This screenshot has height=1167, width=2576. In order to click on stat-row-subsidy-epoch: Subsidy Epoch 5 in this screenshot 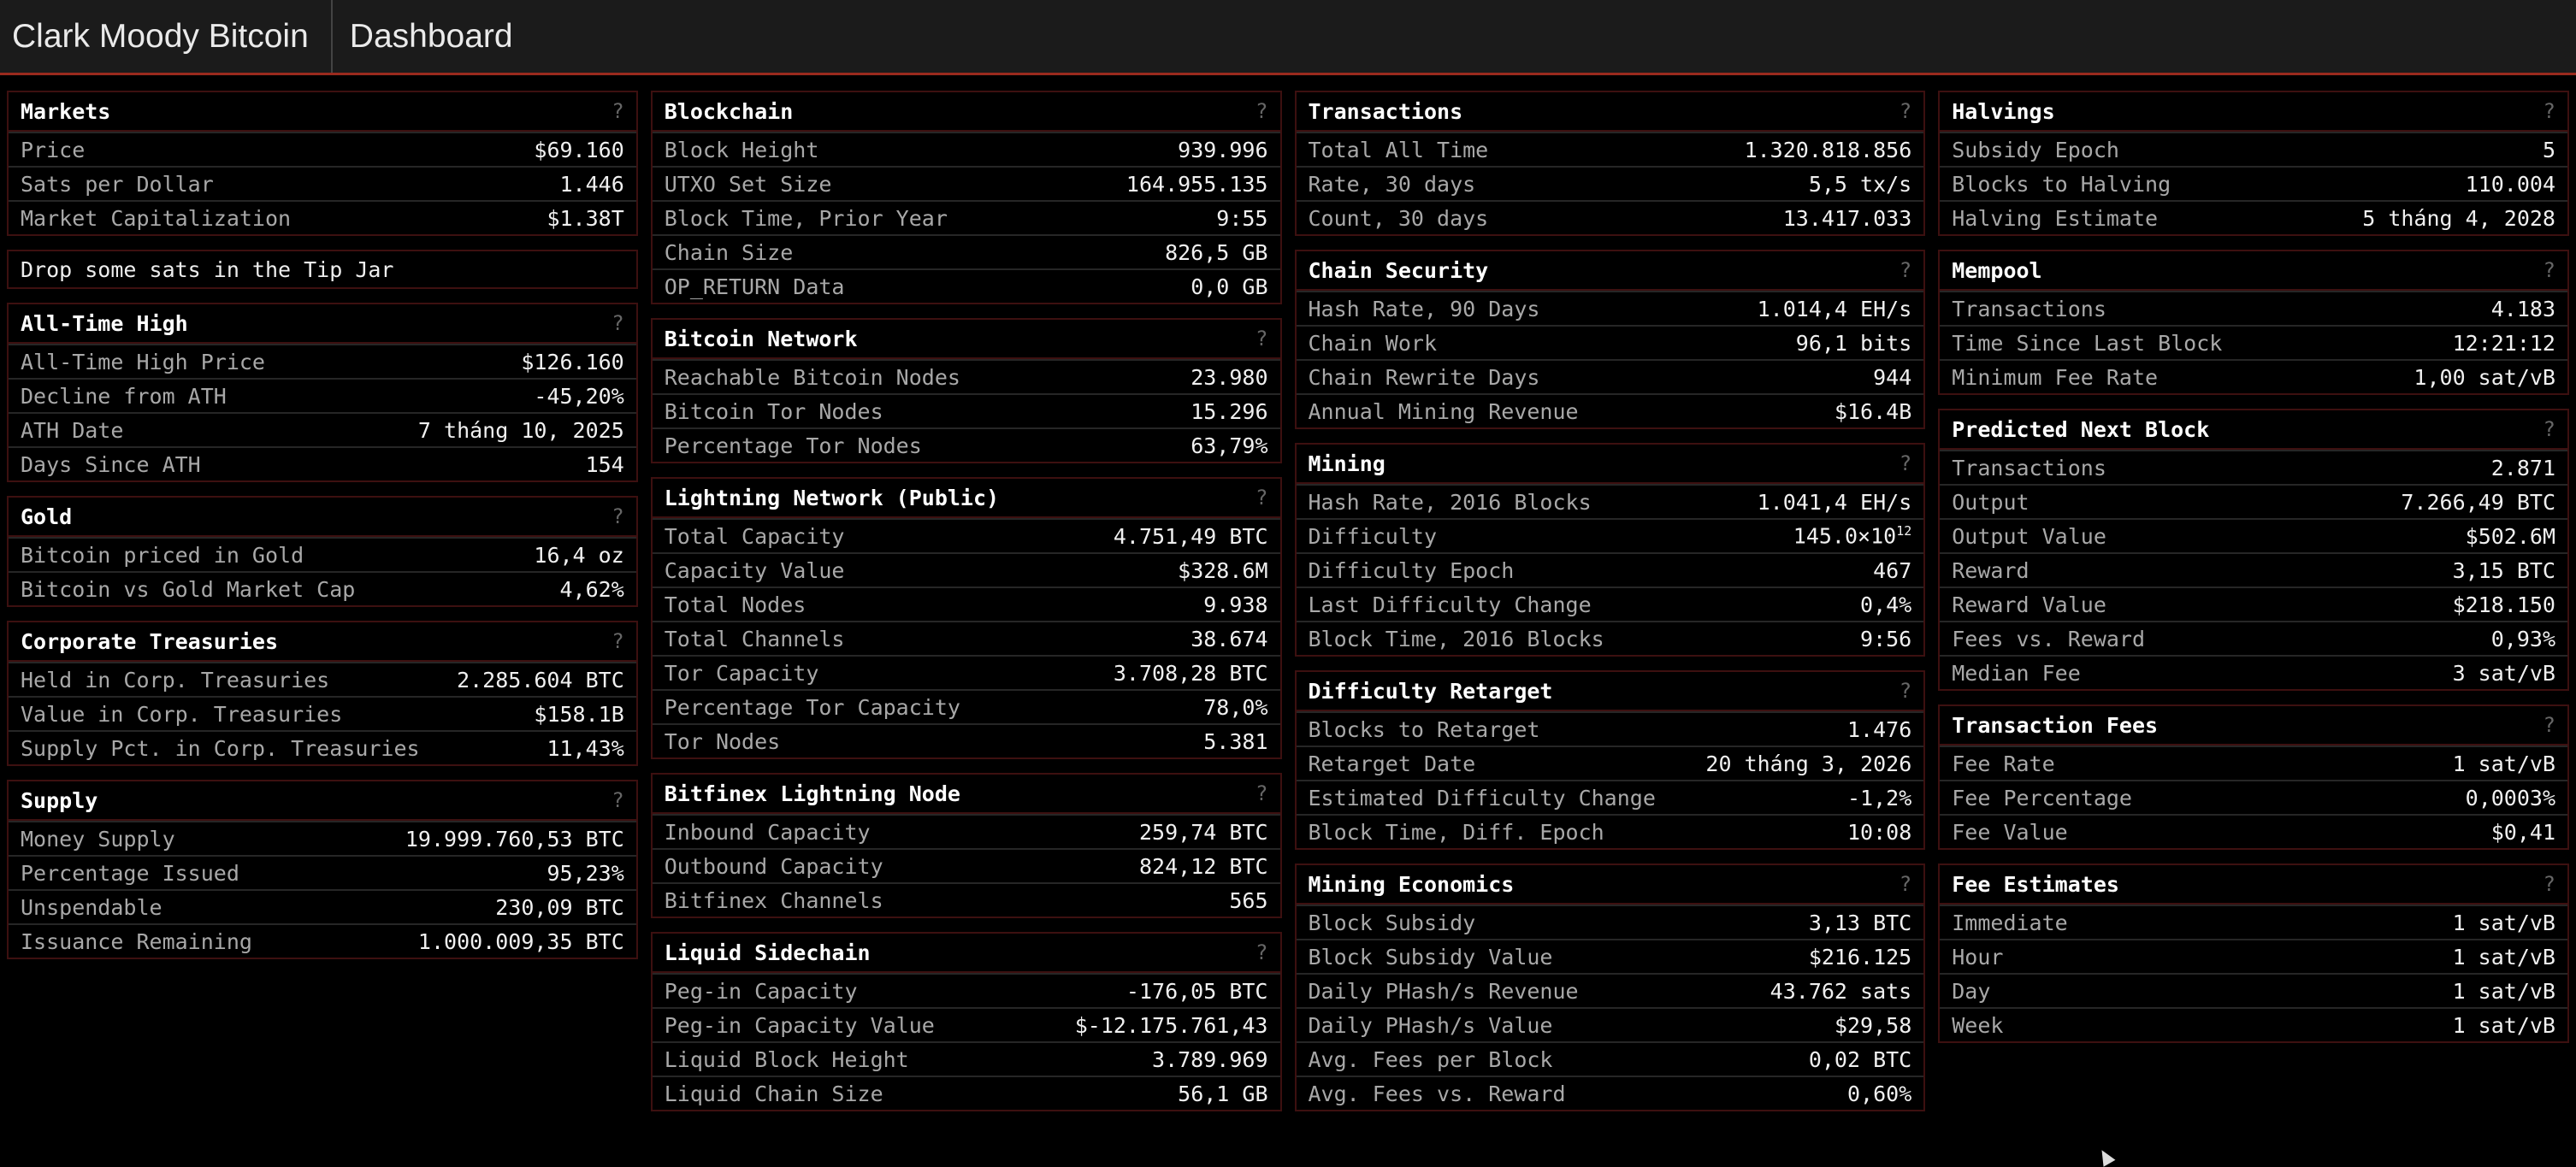, I will do `click(2253, 149)`.